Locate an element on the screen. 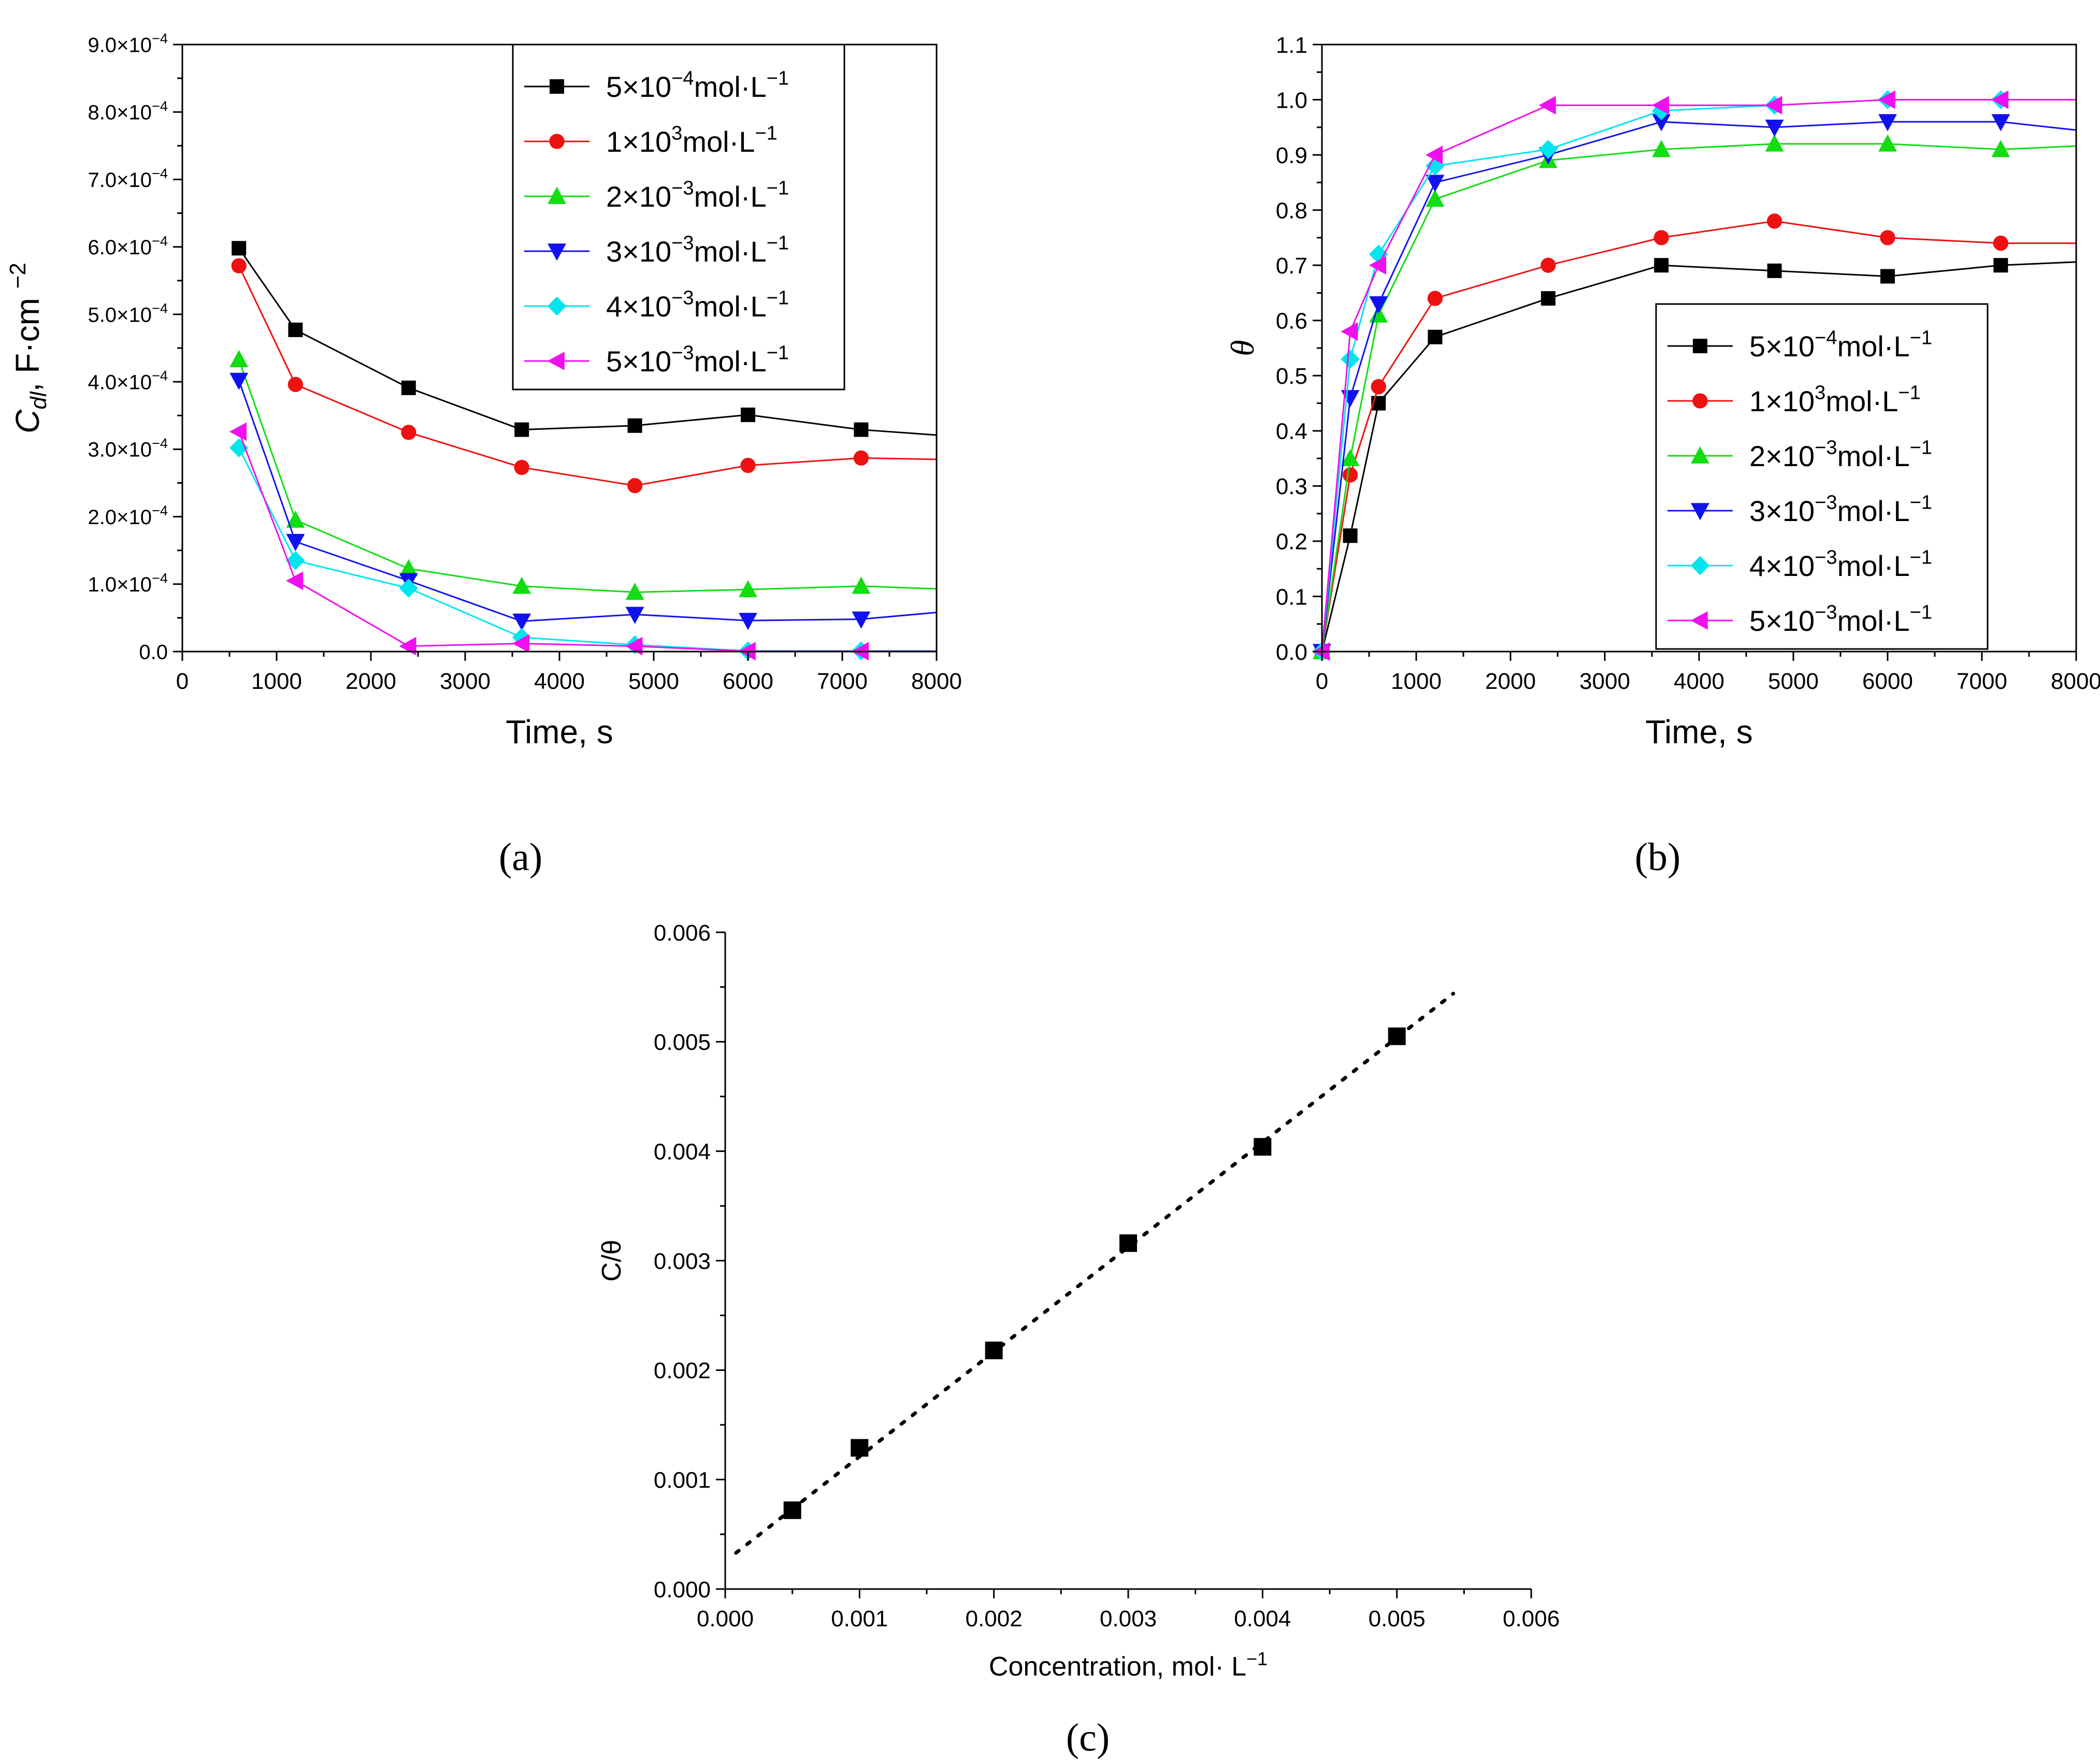 This screenshot has height=1761, width=2100. y-tick-label: 4.0×10⁻⁴ is located at coordinates (128, 381).